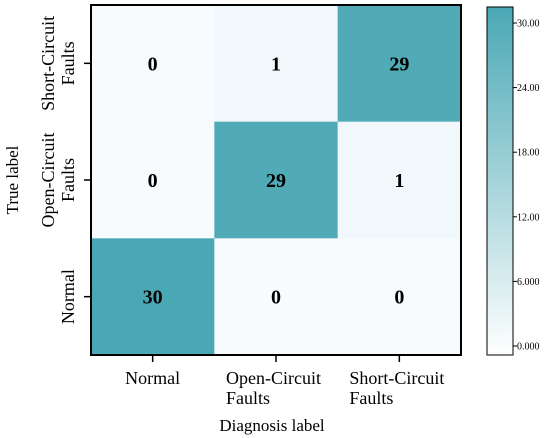 The height and width of the screenshot is (438, 550). Describe the element at coordinates (528, 282) in the screenshot. I see `colorbar-tick-label: 6.000` at that location.